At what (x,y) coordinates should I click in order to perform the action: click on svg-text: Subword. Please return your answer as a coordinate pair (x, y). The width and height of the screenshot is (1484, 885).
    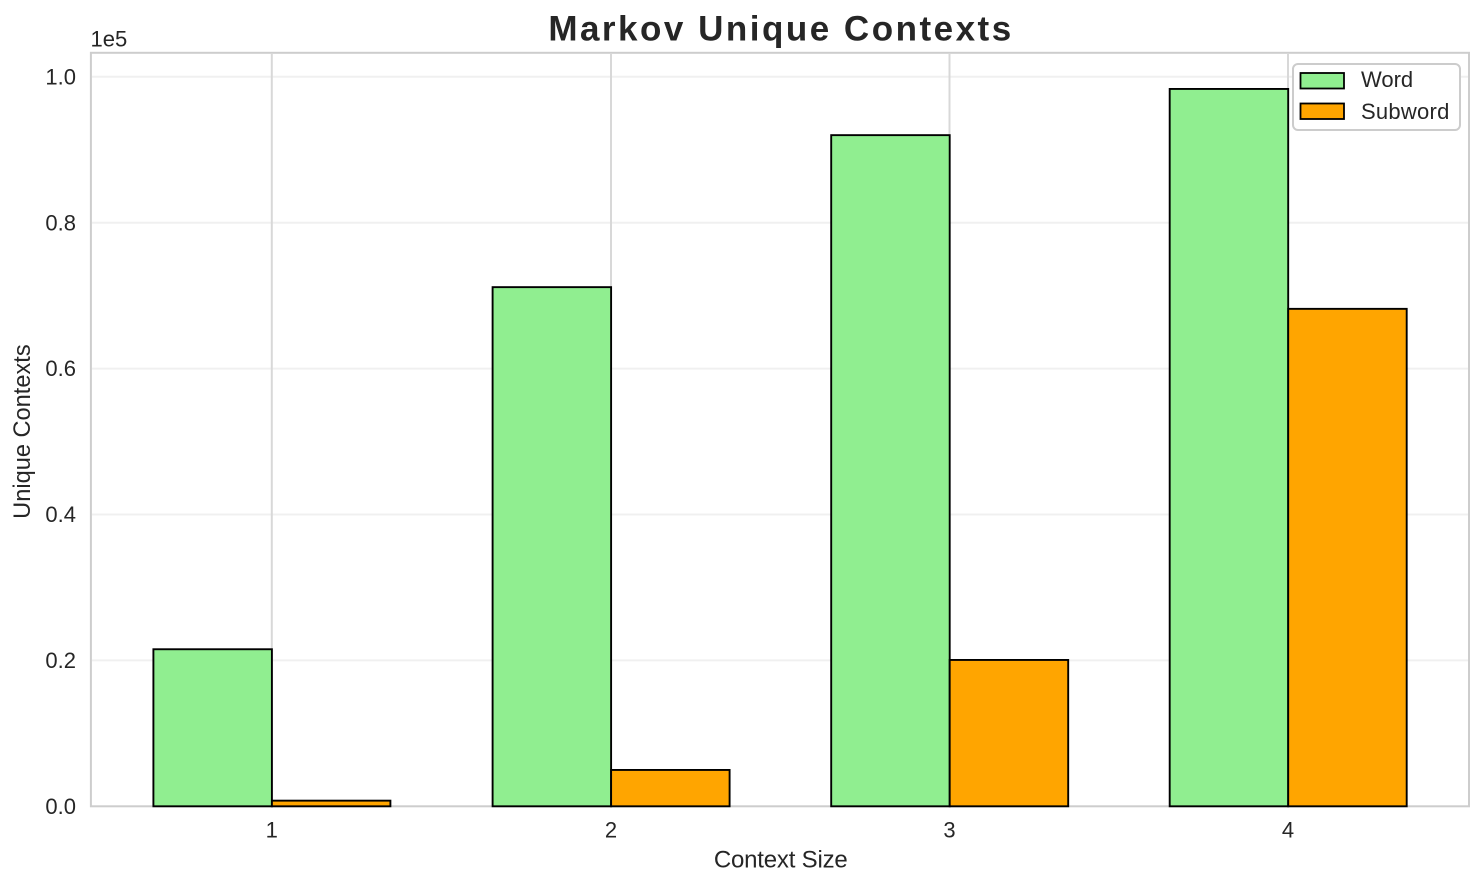
    Looking at the image, I should click on (1405, 111).